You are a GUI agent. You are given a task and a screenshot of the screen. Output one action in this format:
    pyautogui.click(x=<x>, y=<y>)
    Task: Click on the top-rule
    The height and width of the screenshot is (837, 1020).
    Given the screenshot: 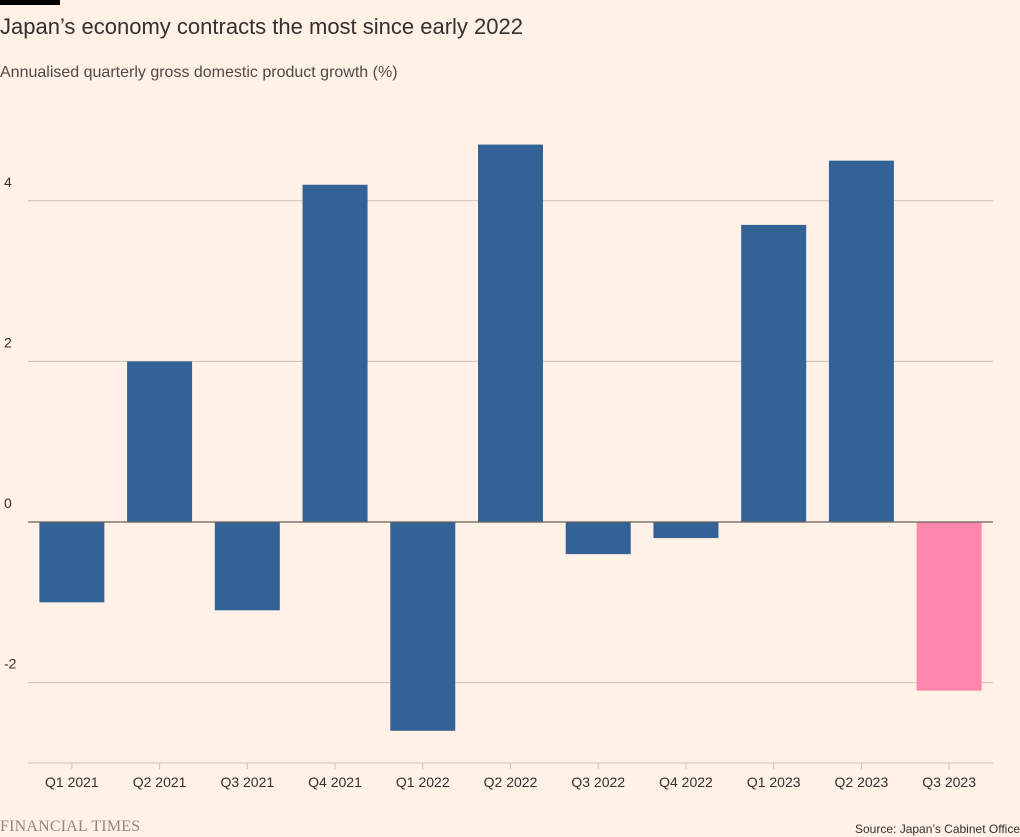 What is the action you would take?
    pyautogui.click(x=30, y=2)
    